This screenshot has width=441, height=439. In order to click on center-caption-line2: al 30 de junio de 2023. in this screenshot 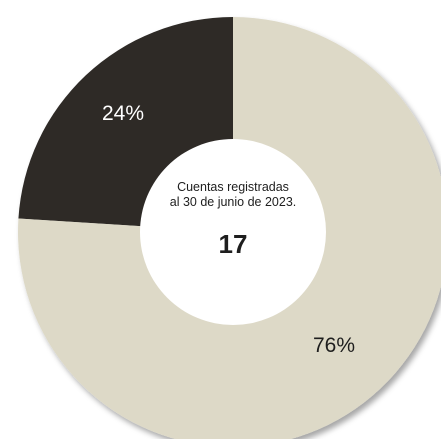, I will do `click(233, 202)`.